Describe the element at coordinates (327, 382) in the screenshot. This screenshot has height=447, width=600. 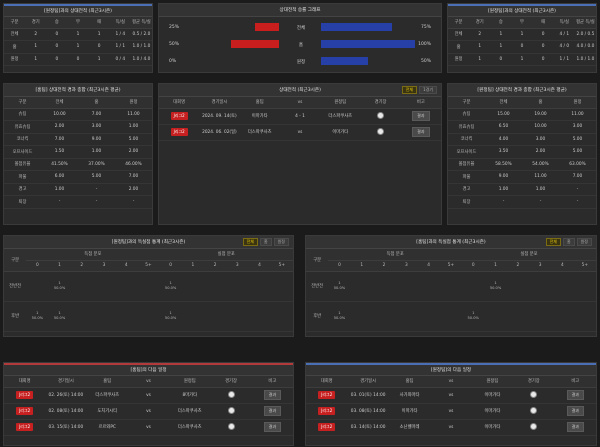
I see `column-header: 대회명` at that location.